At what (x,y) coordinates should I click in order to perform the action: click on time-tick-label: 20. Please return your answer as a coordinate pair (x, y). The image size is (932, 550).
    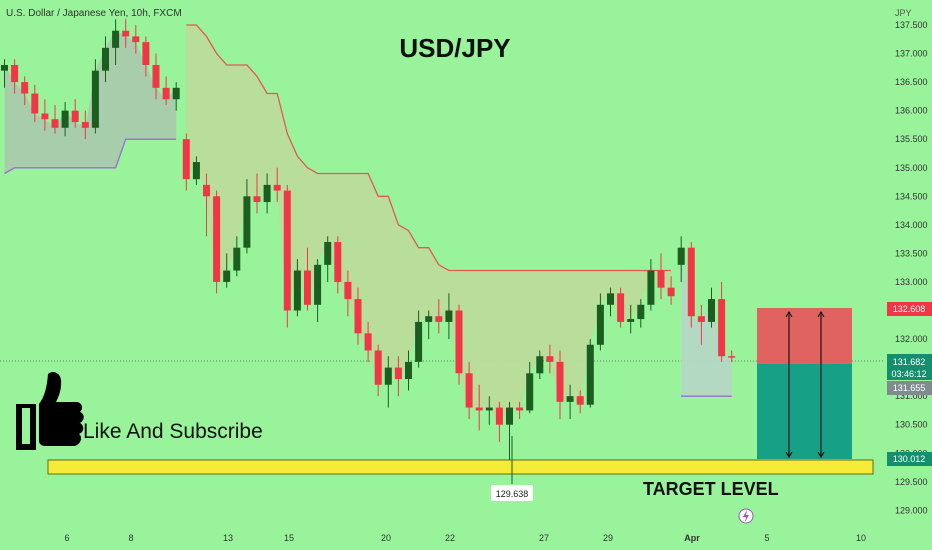
    Looking at the image, I should click on (386, 538).